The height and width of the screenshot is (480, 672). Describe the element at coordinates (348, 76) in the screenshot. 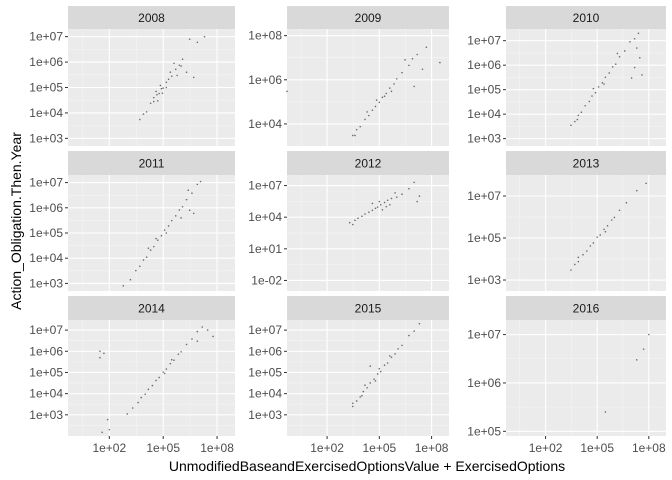

I see `facet-panel-2009: 2009 1e+04 1e+06 1e+08` at that location.